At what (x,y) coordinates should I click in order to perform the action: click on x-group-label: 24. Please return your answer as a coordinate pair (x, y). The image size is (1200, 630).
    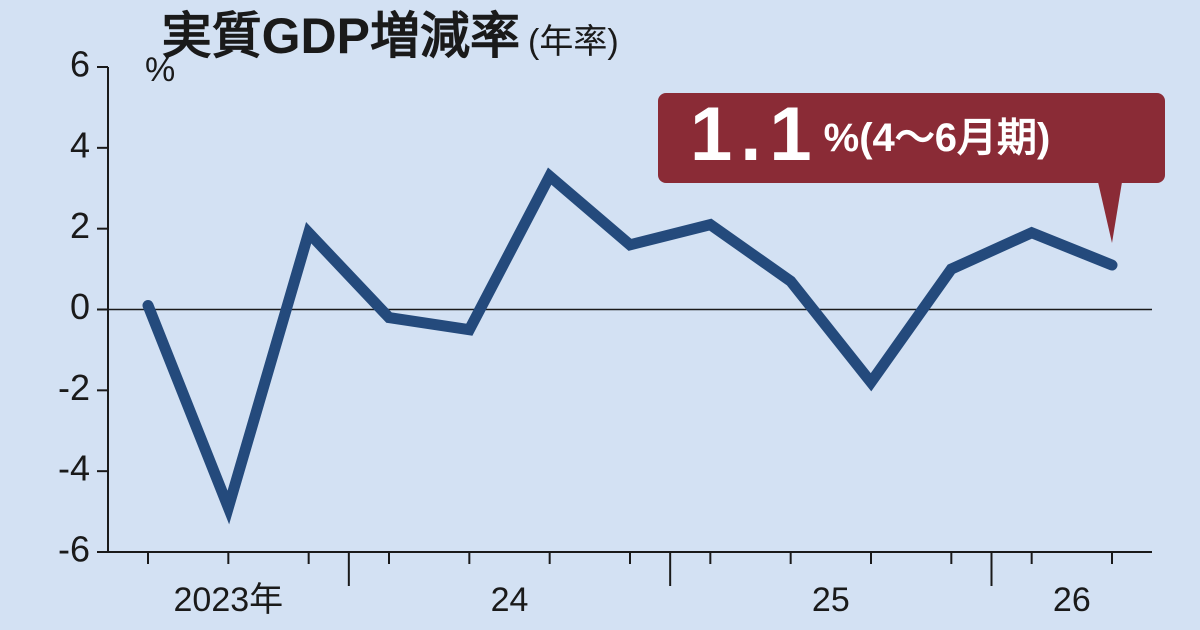
    Looking at the image, I should click on (510, 600).